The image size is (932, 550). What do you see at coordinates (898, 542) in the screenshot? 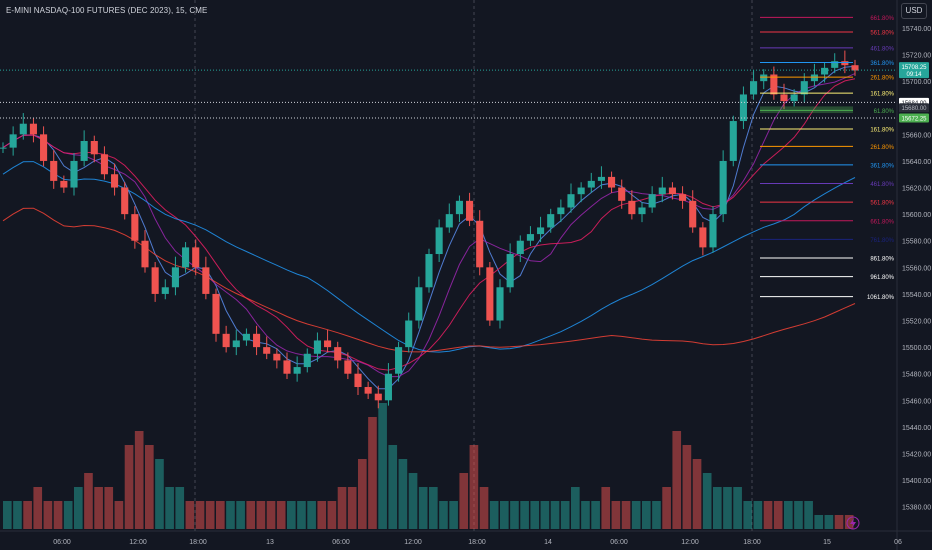
I see `x-tick-label: 06` at bounding box center [898, 542].